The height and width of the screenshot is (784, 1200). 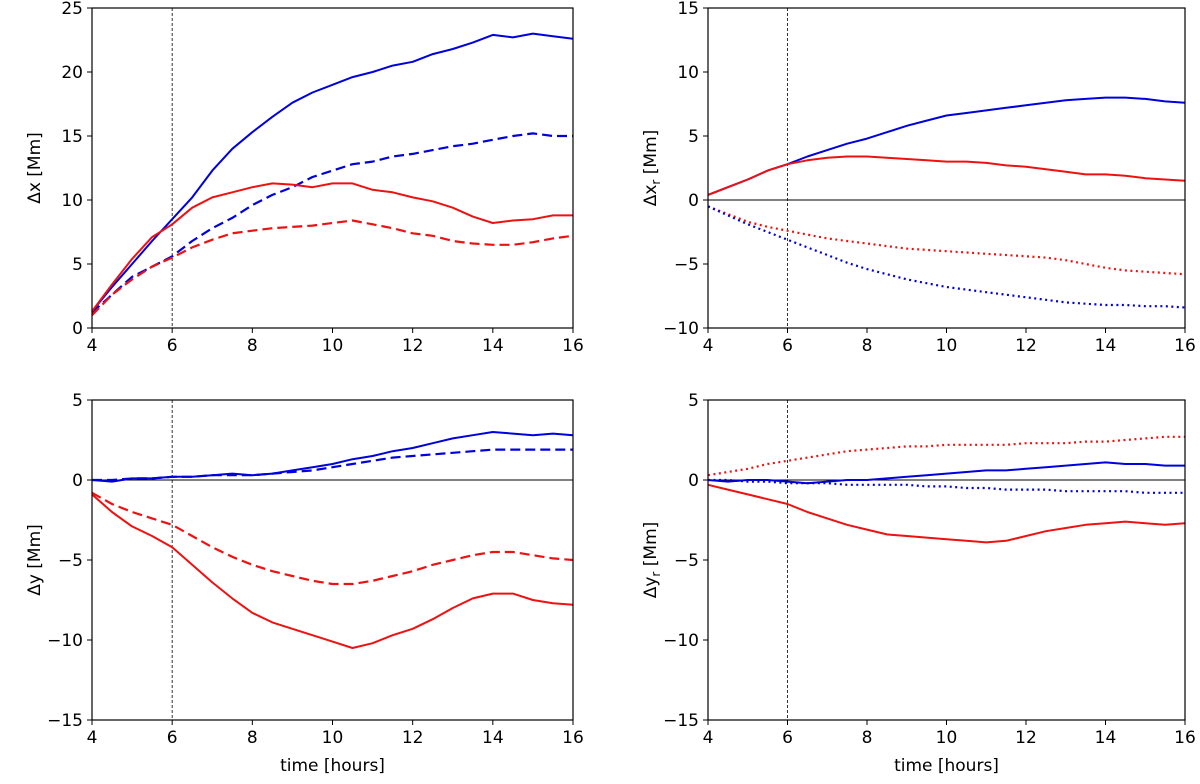 I want to click on y-axis-label-main: Δy [Mm], so click(x=35, y=560).